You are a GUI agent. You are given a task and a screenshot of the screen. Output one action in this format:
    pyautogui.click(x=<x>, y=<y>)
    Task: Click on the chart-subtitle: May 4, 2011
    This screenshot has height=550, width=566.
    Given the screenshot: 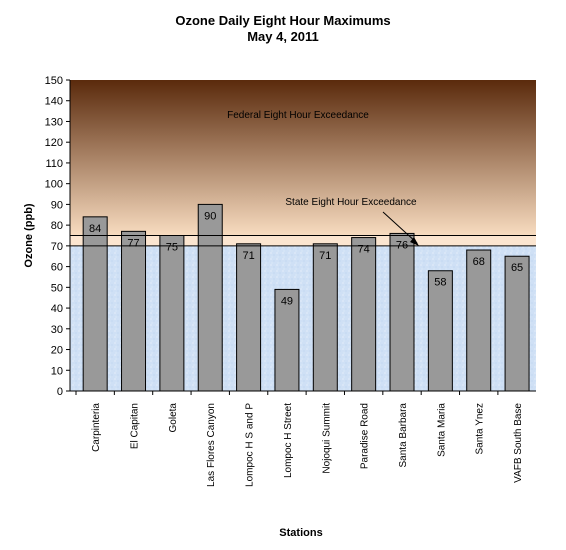 What is the action you would take?
    pyautogui.click(x=283, y=36)
    